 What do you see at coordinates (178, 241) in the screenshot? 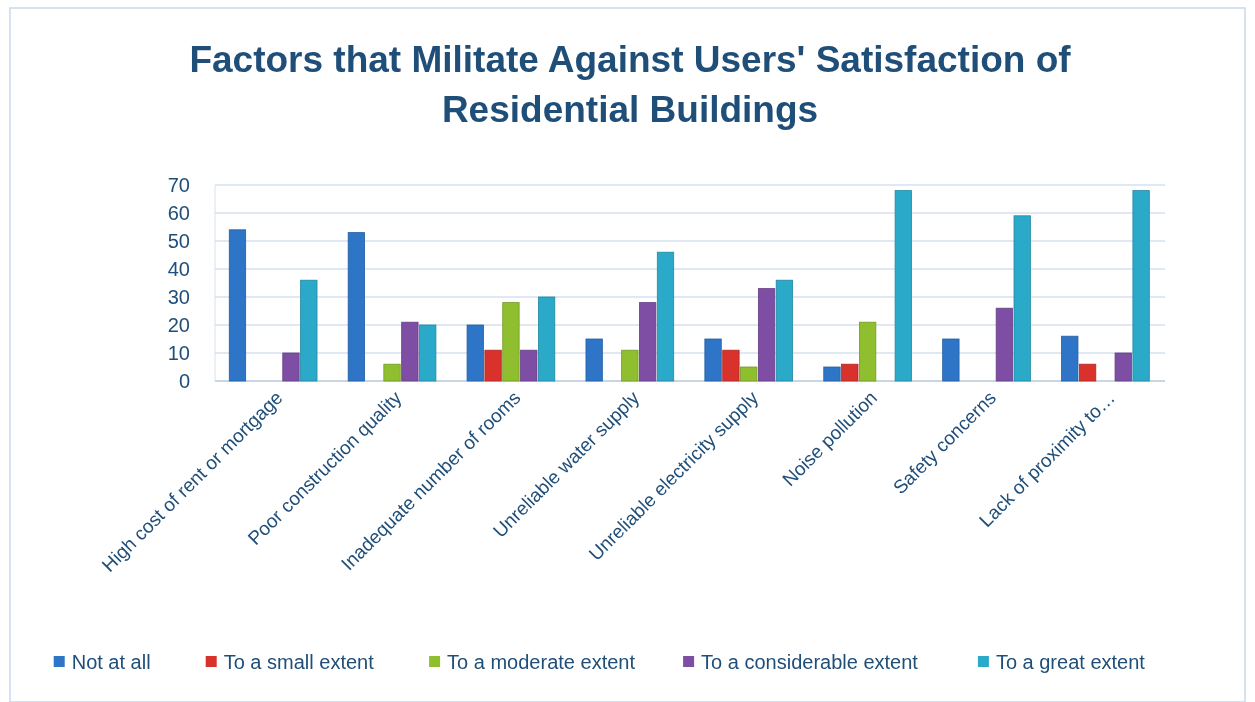
I see `y-tick-label: 50` at bounding box center [178, 241].